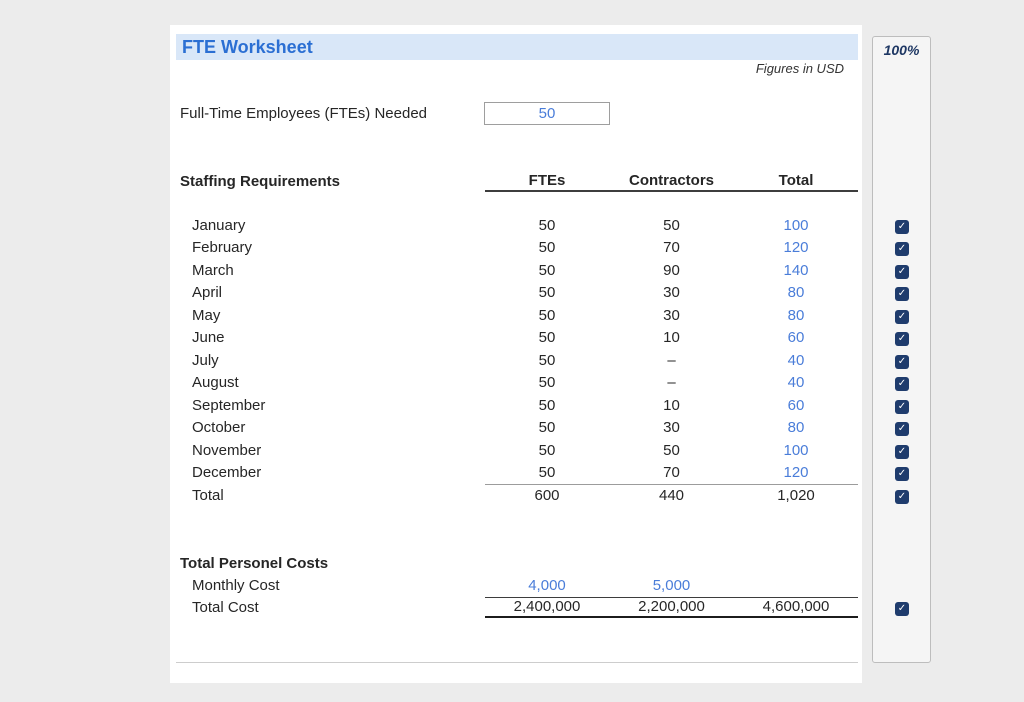 This screenshot has width=1024, height=702. What do you see at coordinates (215, 383) in the screenshot?
I see `month-label: August` at bounding box center [215, 383].